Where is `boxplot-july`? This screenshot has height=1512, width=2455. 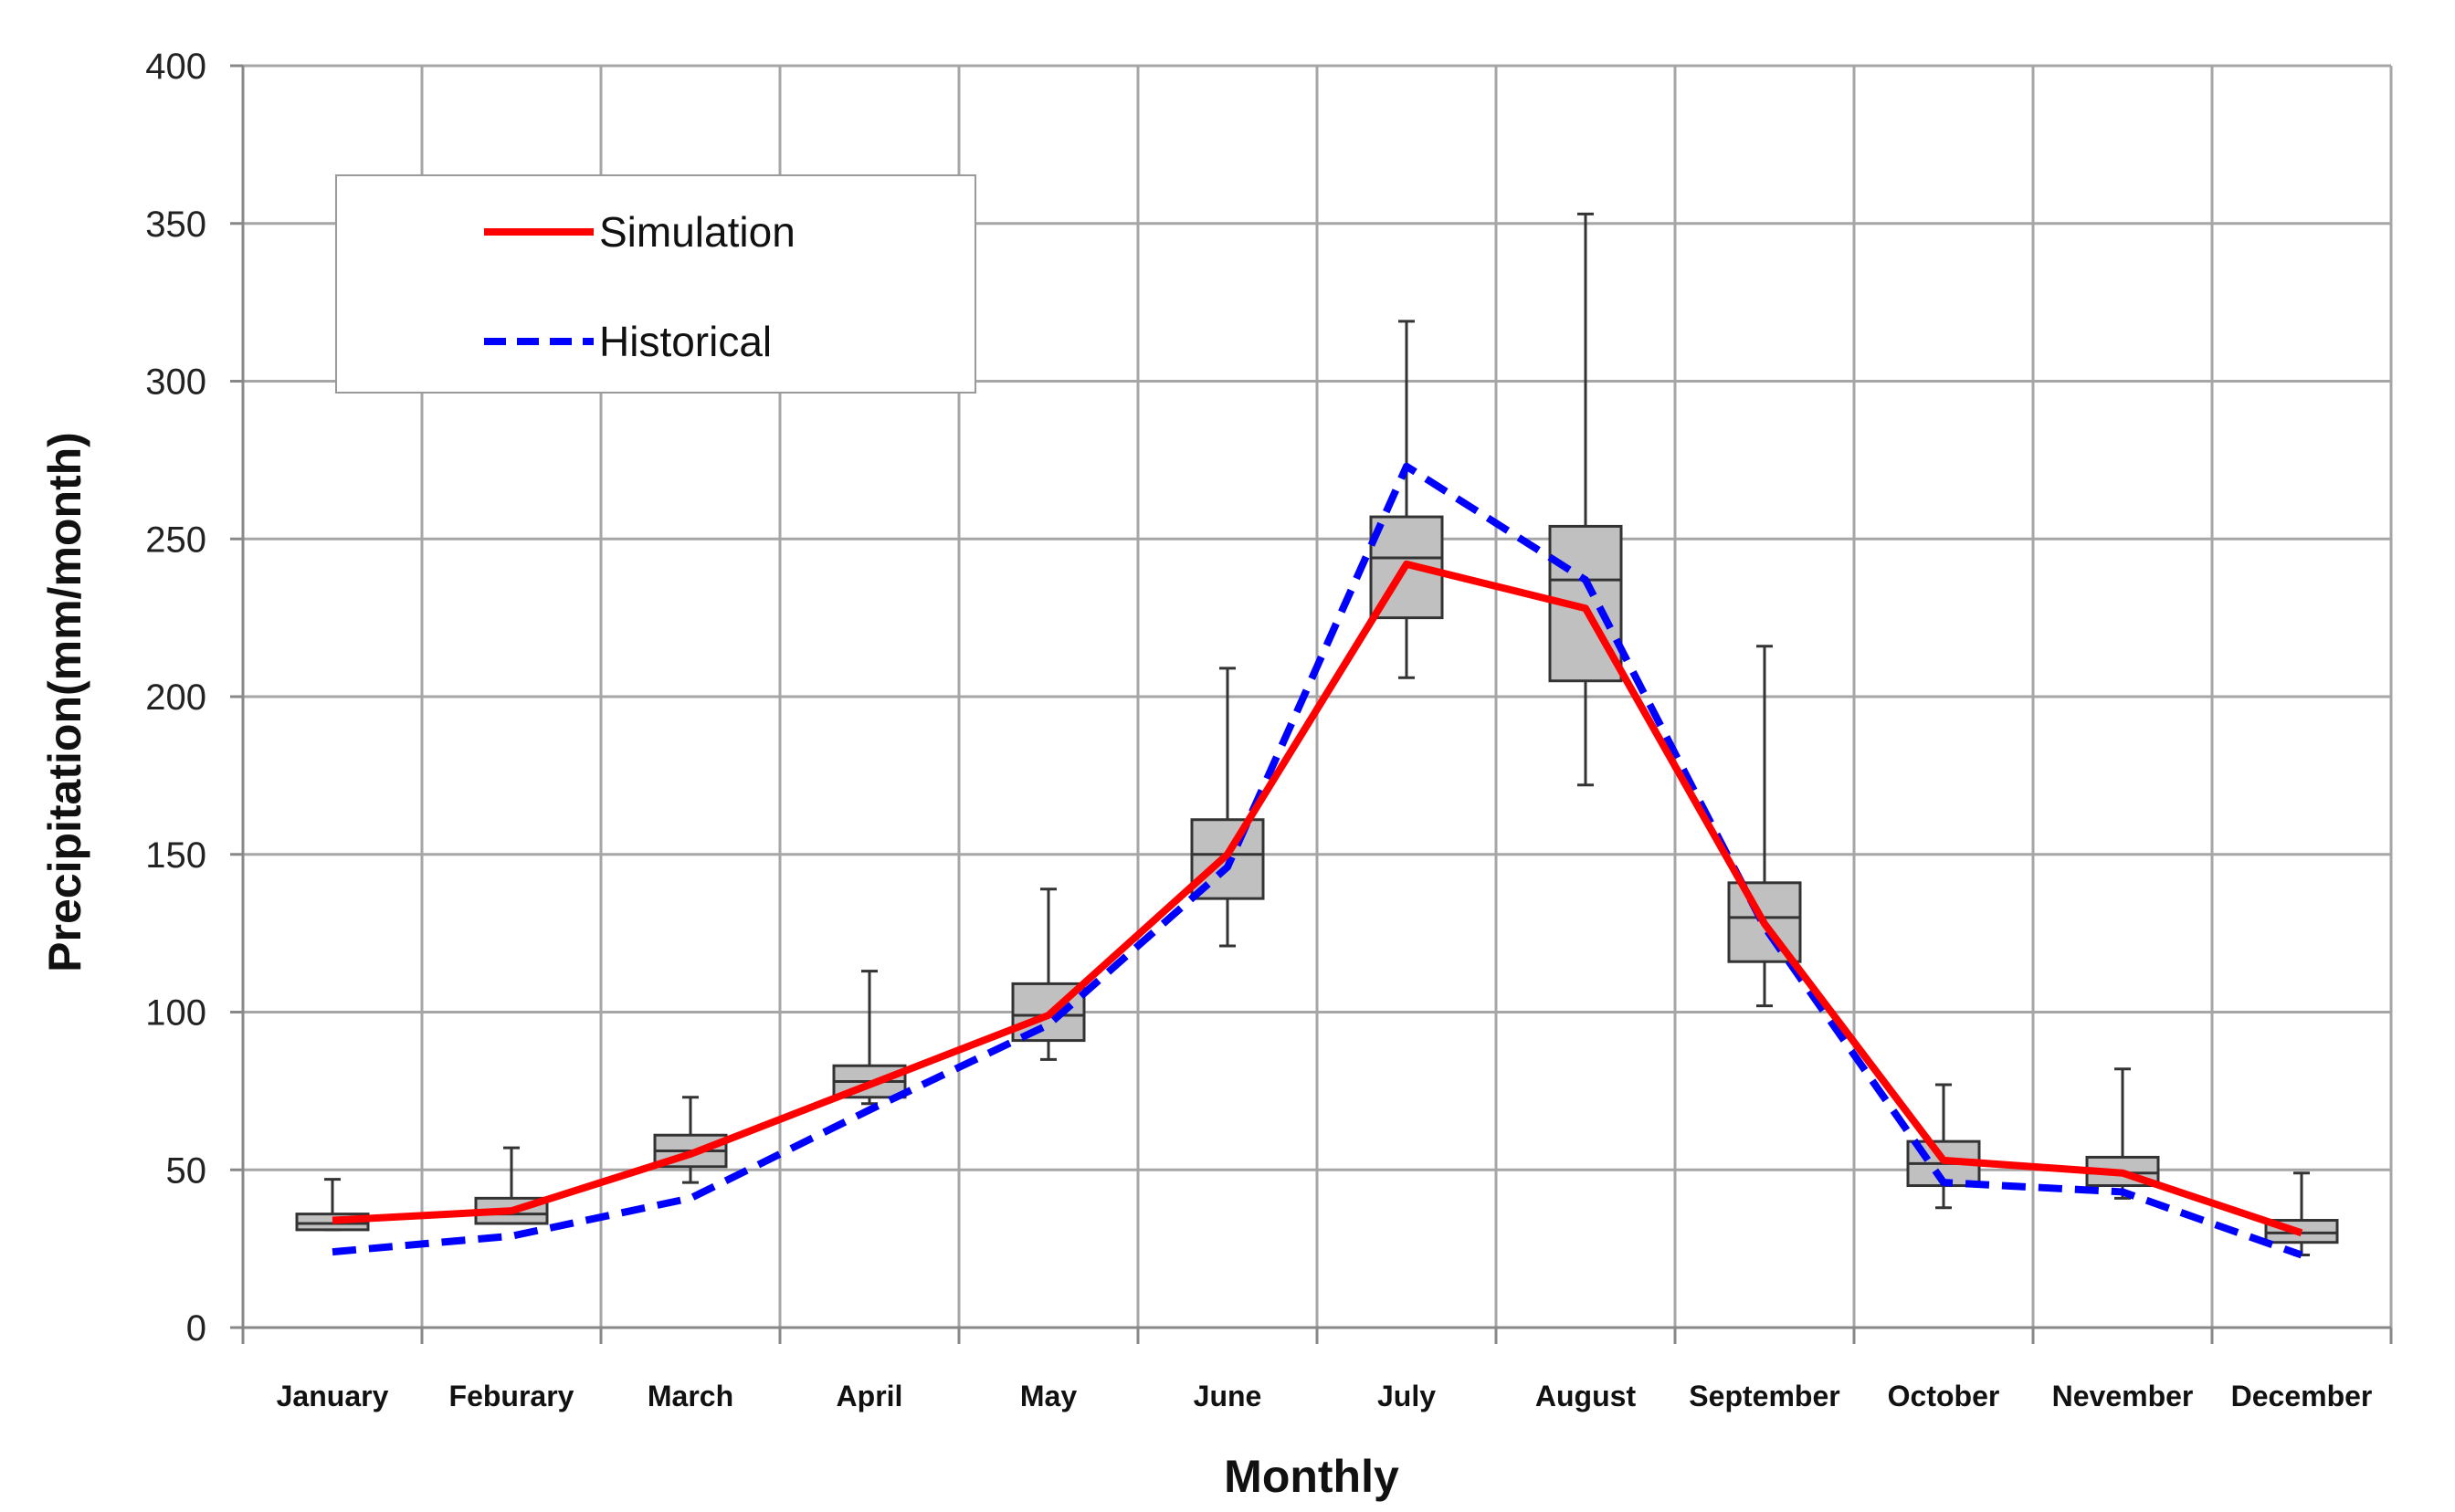
boxplot-july is located at coordinates (1406, 500).